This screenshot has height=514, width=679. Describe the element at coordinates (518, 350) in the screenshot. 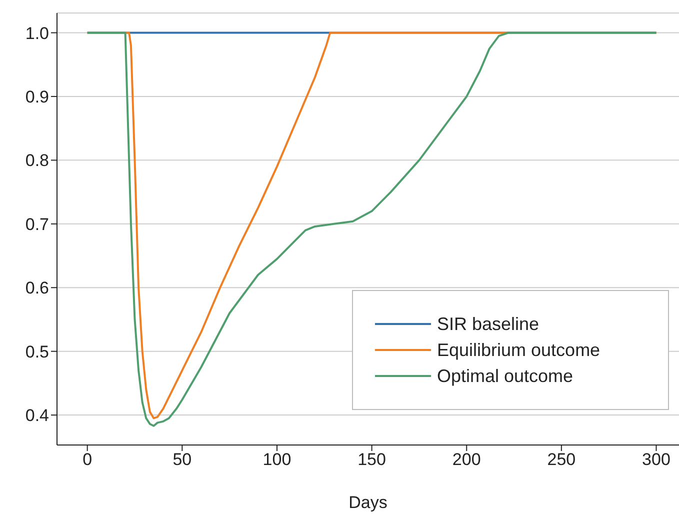

I see `legend-label: Equilibrium outcome` at that location.